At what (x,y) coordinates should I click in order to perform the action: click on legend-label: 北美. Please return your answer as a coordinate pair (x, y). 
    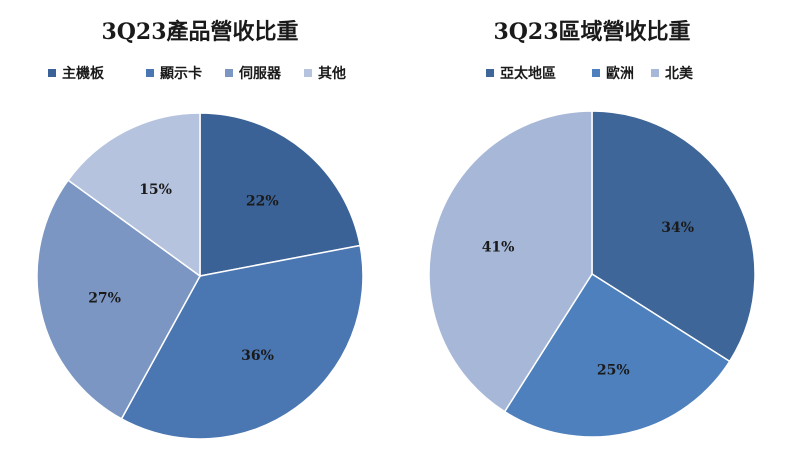
    Looking at the image, I should click on (679, 73).